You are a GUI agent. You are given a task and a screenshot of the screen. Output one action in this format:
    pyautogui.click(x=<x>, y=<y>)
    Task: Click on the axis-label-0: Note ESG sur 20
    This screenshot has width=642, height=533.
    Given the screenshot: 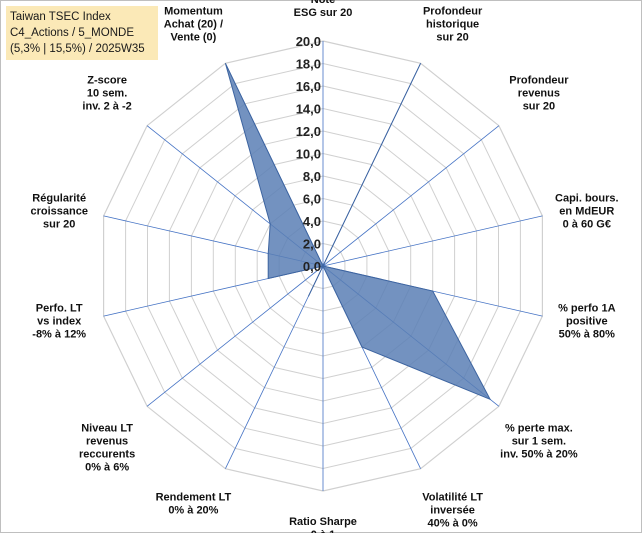 What is the action you would take?
    pyautogui.click(x=323, y=9)
    